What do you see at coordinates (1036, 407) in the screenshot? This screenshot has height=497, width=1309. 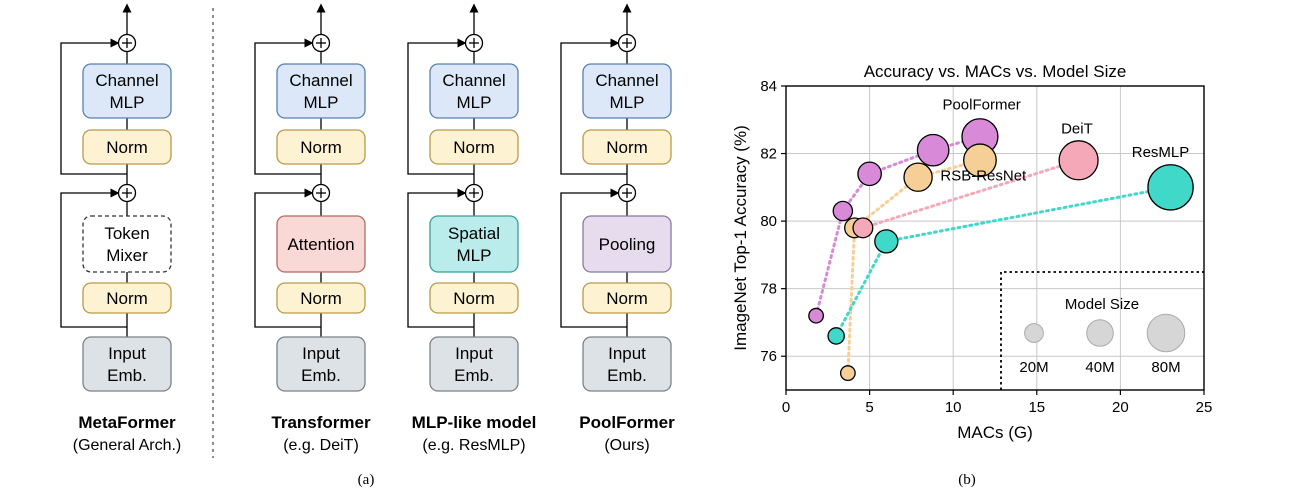 I see `x-tick-label: 15` at bounding box center [1036, 407].